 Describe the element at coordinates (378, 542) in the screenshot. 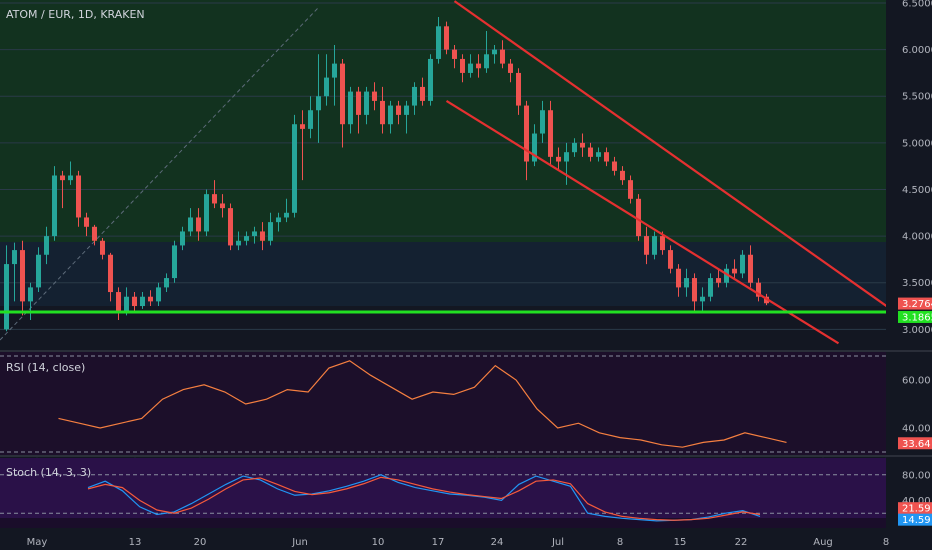

I see `time-tick-label: 10` at that location.